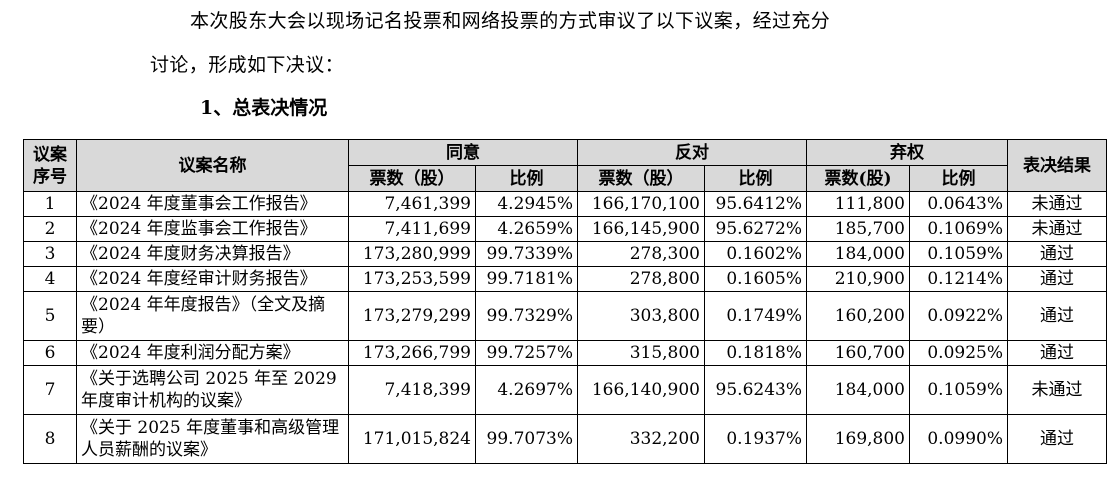 This screenshot has width=1108, height=495. What do you see at coordinates (50, 254) in the screenshot?
I see `cell-index: 3` at bounding box center [50, 254].